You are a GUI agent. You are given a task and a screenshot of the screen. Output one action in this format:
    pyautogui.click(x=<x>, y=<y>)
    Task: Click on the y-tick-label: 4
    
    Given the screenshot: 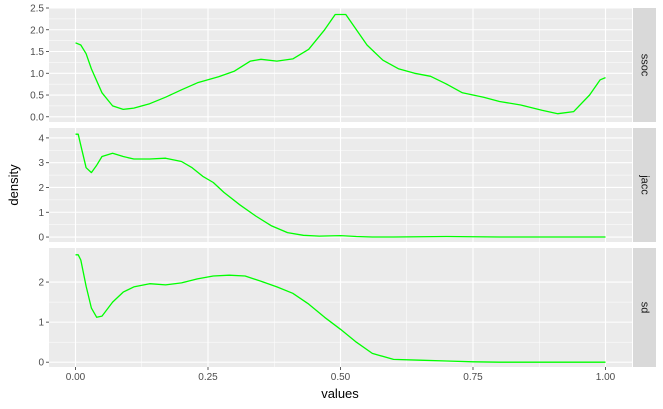 What is the action you would take?
    pyautogui.click(x=41, y=138)
    